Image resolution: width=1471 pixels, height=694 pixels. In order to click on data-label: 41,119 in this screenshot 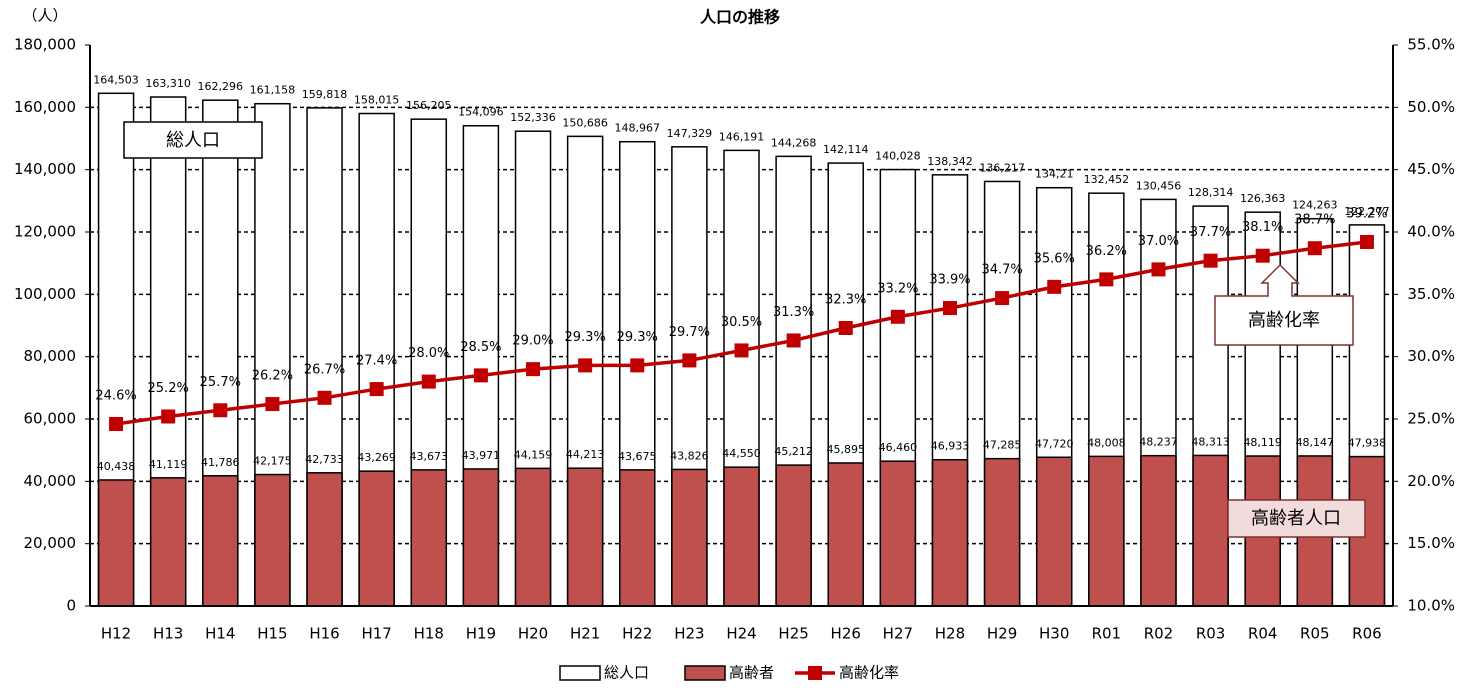, I will do `click(168, 464)`.